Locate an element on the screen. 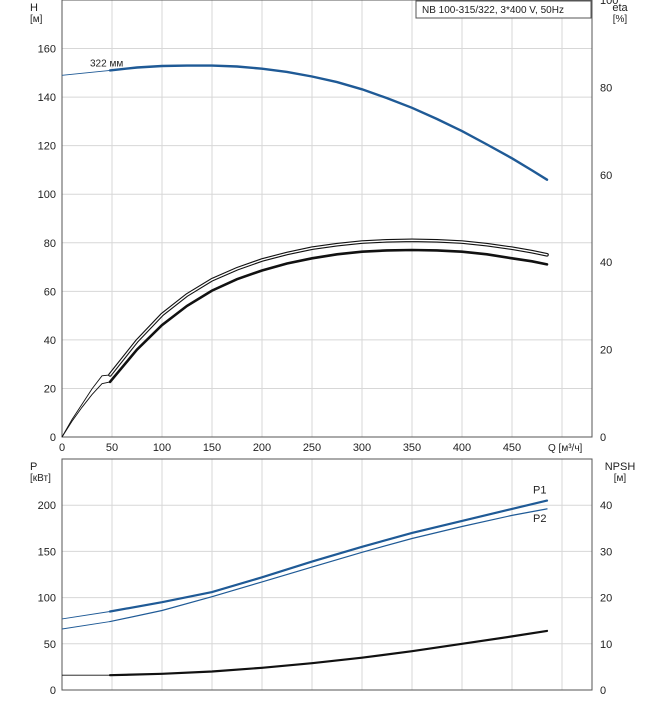  y-right-tick-label: 30 is located at coordinates (606, 552).